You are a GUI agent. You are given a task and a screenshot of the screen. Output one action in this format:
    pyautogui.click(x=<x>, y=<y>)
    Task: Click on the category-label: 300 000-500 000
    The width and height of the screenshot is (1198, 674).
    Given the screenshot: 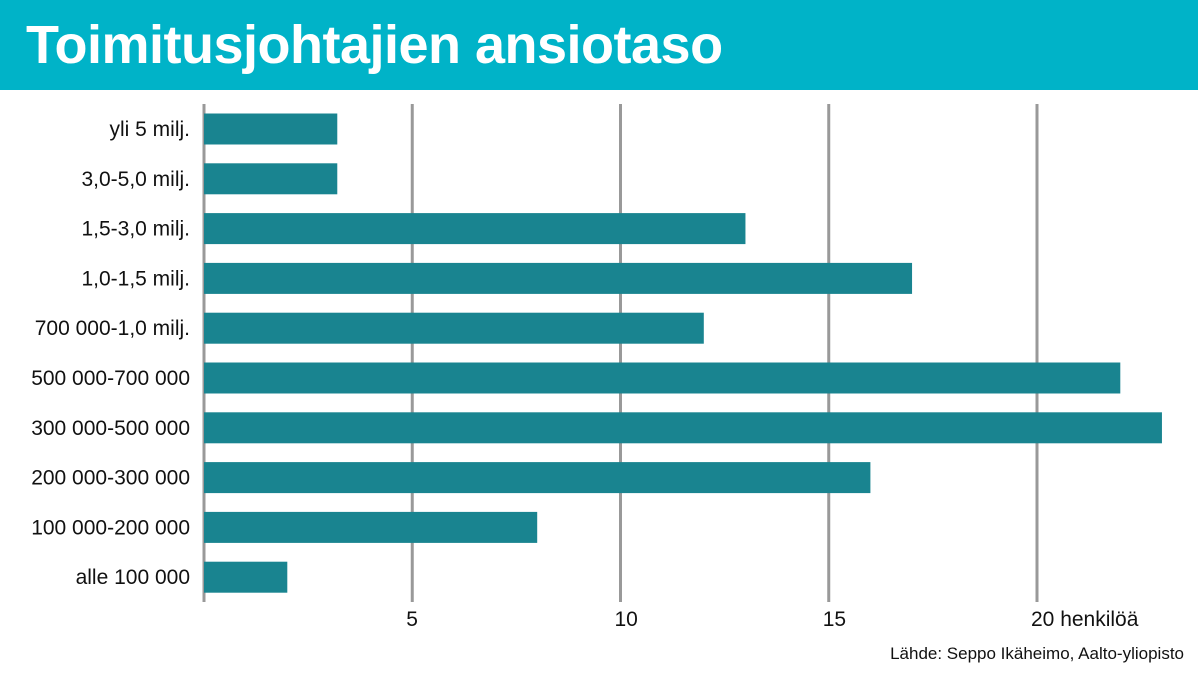 What is the action you would take?
    pyautogui.click(x=110, y=428)
    